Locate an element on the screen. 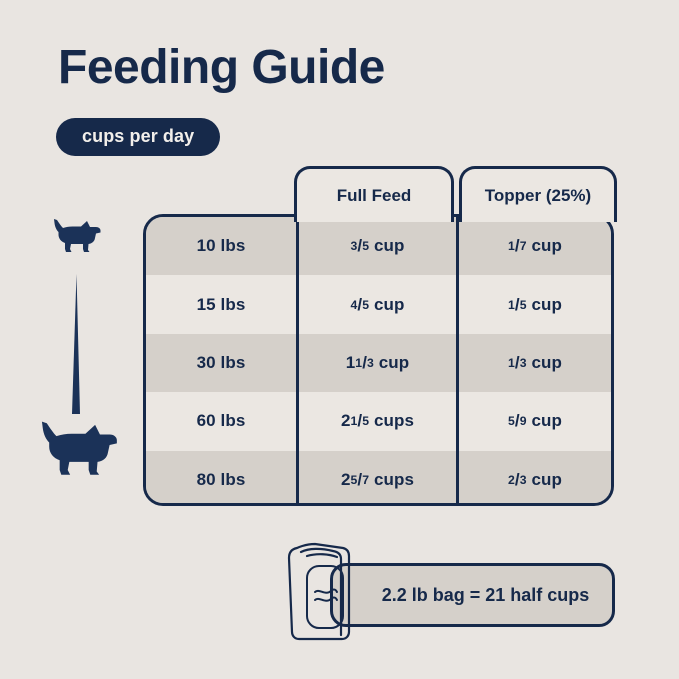 The height and width of the screenshot is (679, 679). size-gradient-wedge-icon is located at coordinates (77, 350).